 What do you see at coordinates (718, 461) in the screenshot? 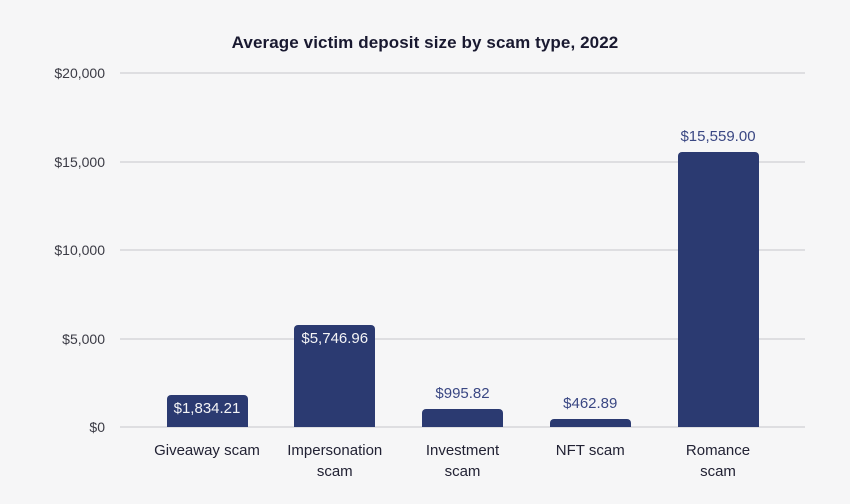
I see `x-tick-label: Romance scam` at bounding box center [718, 461].